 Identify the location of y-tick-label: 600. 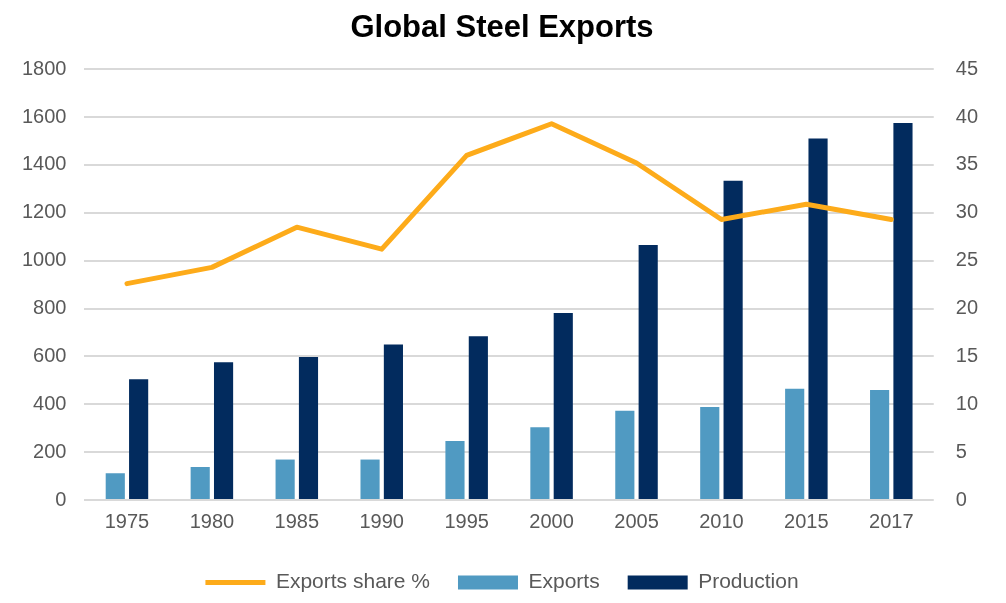
(50, 354).